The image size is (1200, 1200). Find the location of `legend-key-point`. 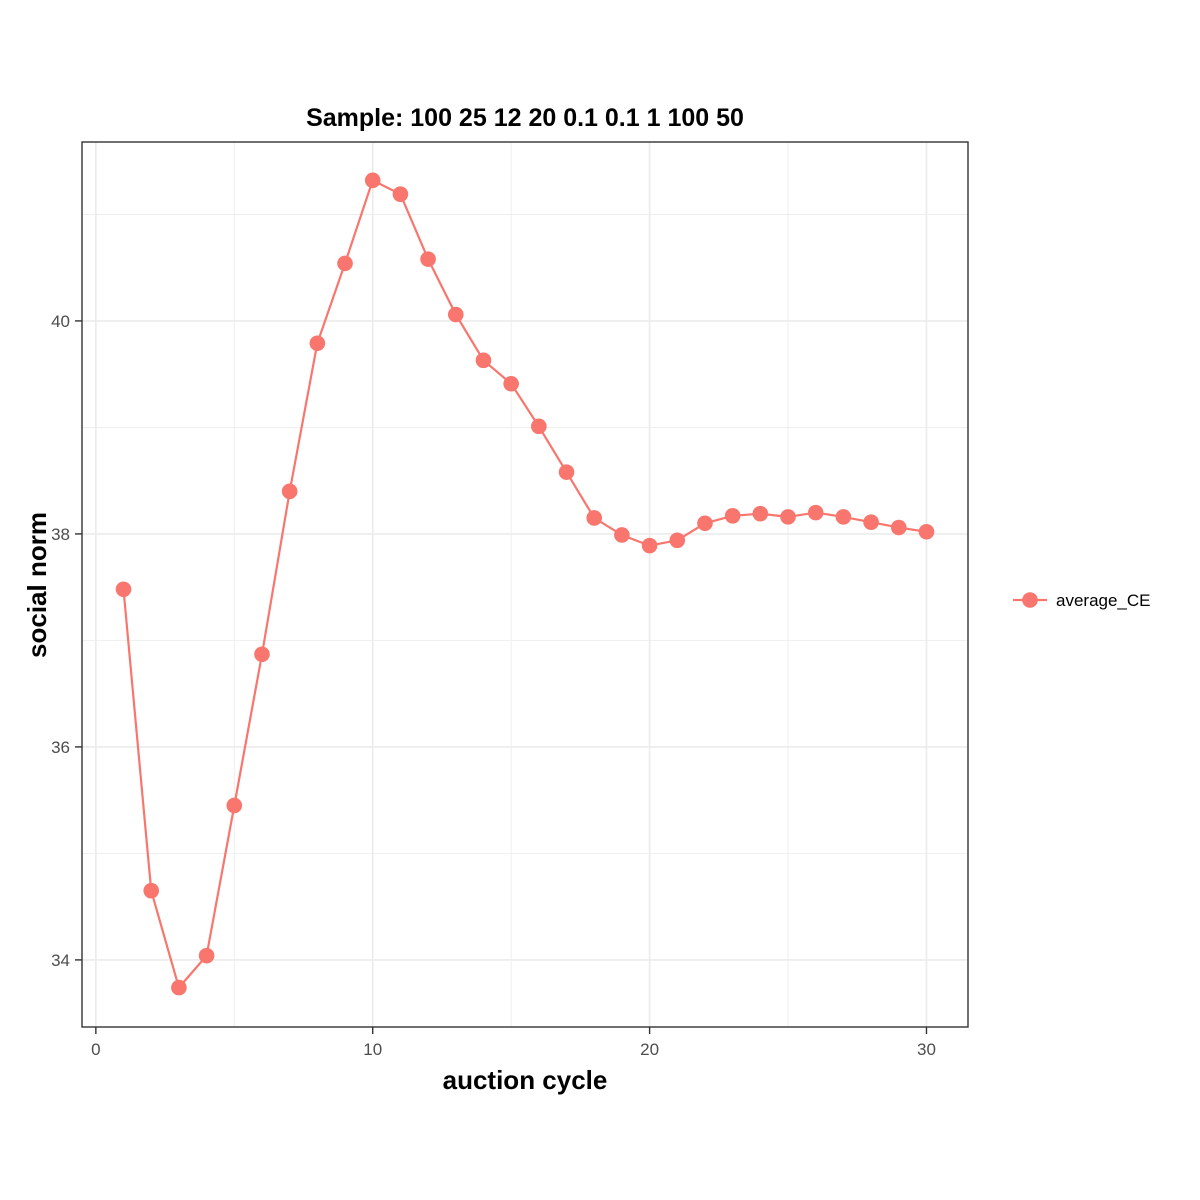

legend-key-point is located at coordinates (1030, 600).